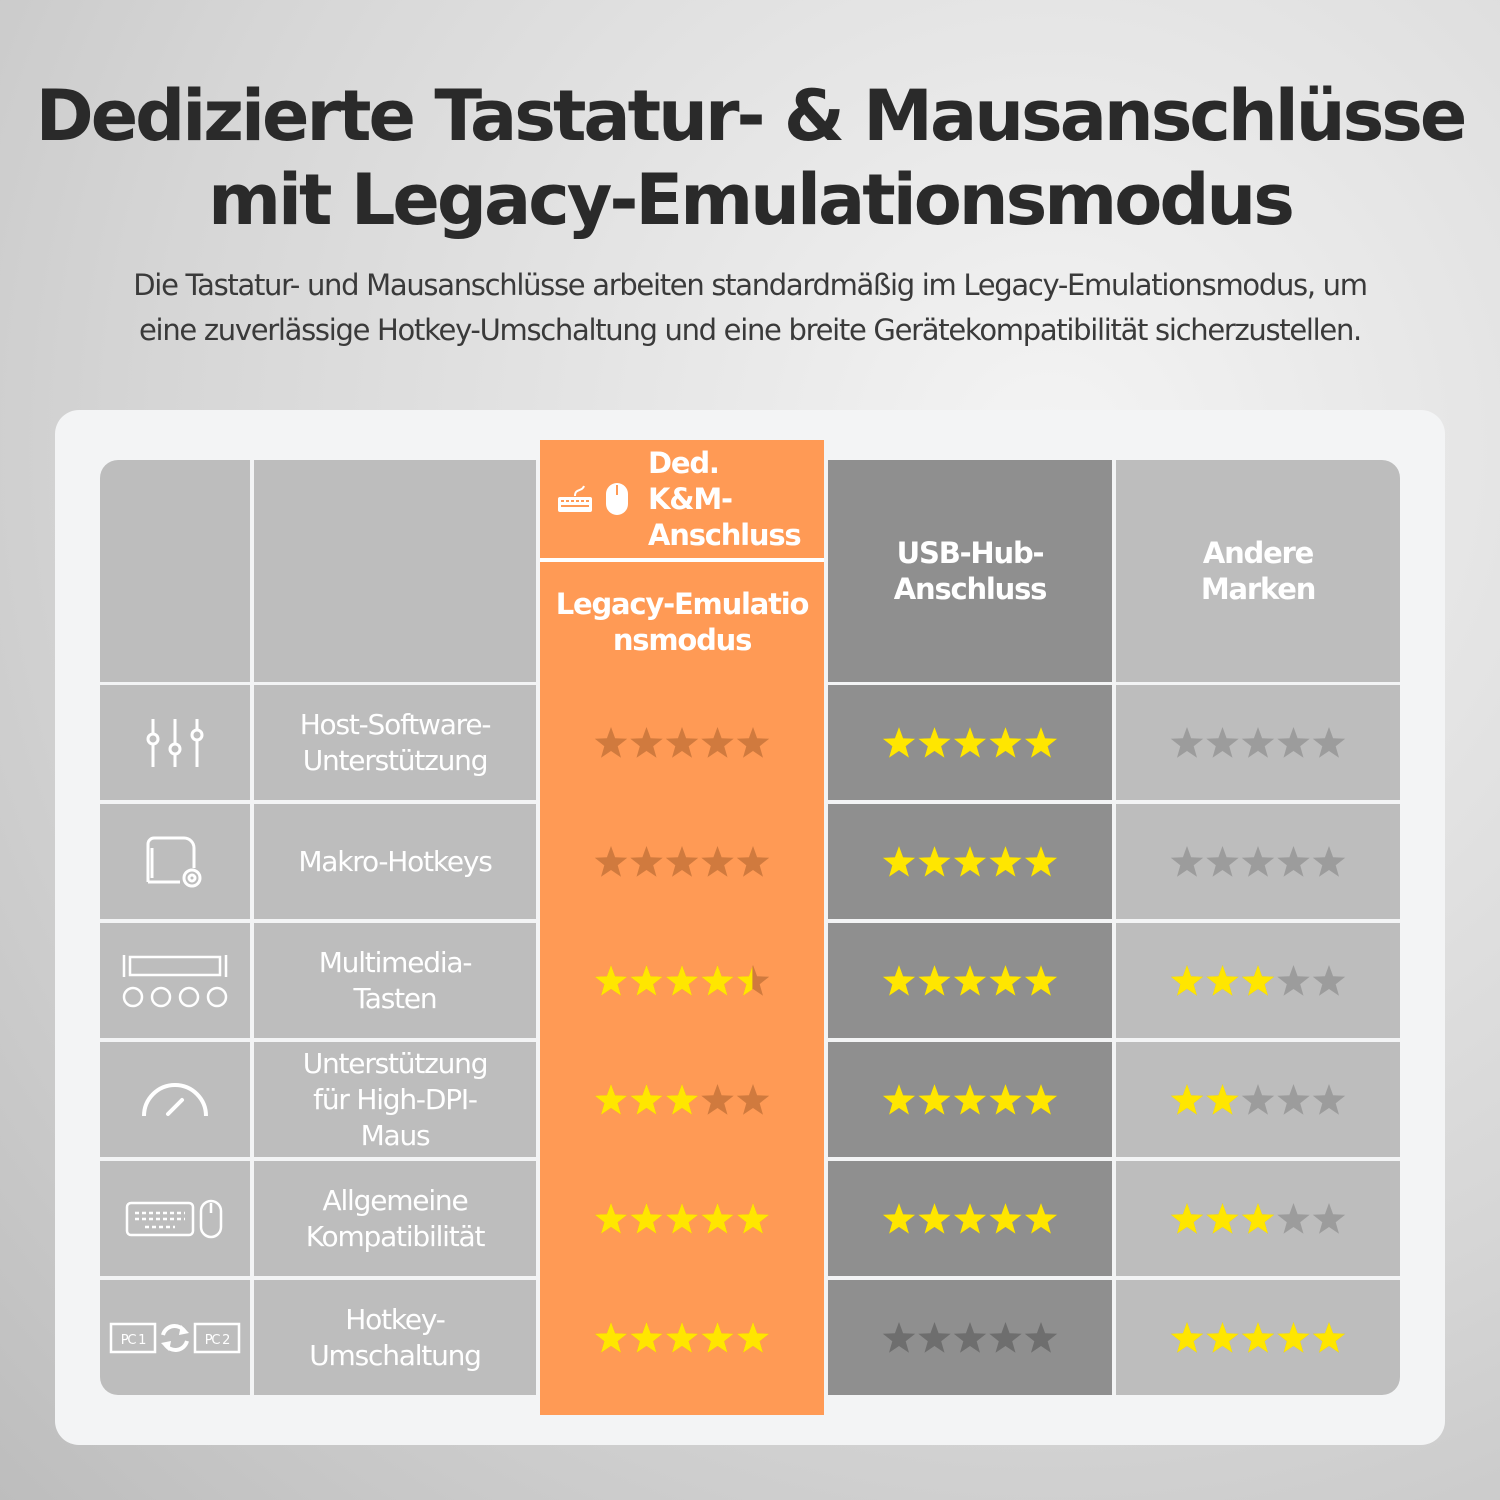 Image resolution: width=1500 pixels, height=1500 pixels. I want to click on row-label: Makro-Hotkeys, so click(395, 861).